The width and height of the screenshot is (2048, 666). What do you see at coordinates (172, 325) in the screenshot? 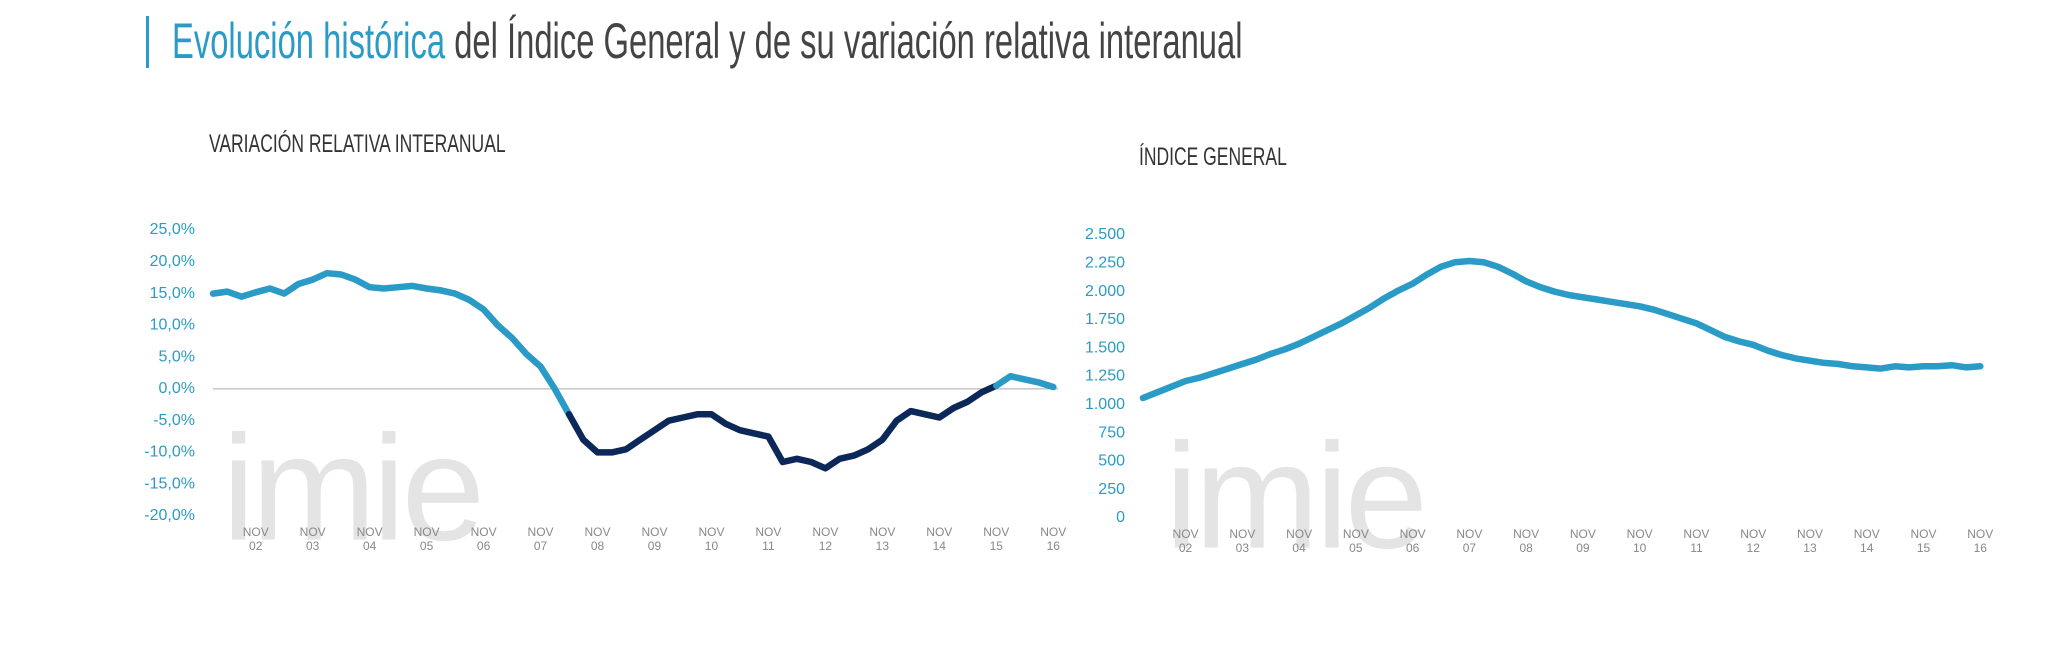
I see `y-tick-label: 10,0%` at bounding box center [172, 325].